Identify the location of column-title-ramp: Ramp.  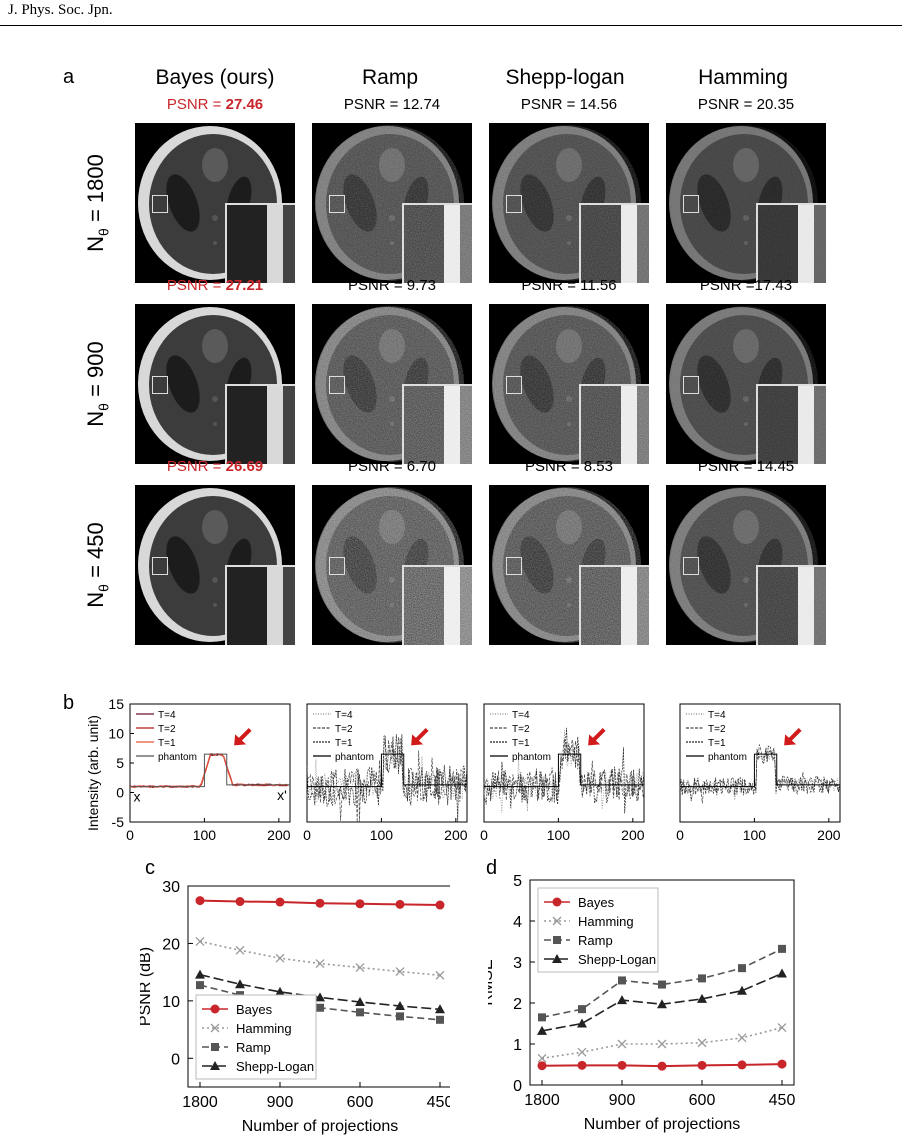
(390, 77).